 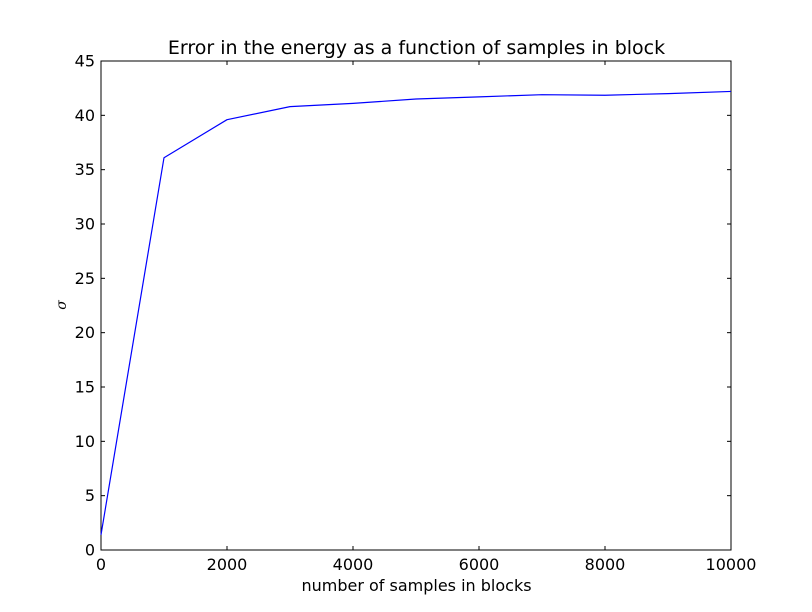 I want to click on y-tick-label-0: 0, so click(x=90, y=550).